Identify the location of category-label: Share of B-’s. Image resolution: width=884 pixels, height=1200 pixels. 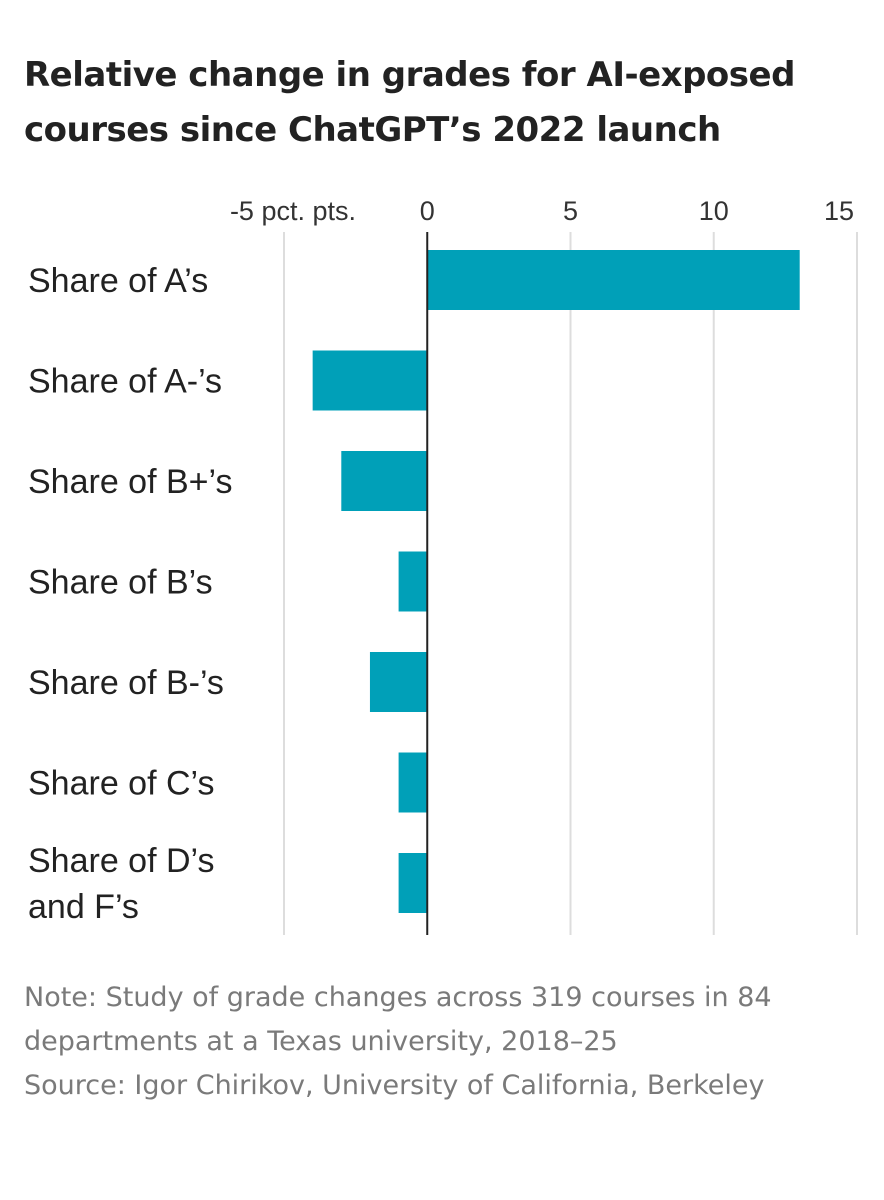
(126, 683).